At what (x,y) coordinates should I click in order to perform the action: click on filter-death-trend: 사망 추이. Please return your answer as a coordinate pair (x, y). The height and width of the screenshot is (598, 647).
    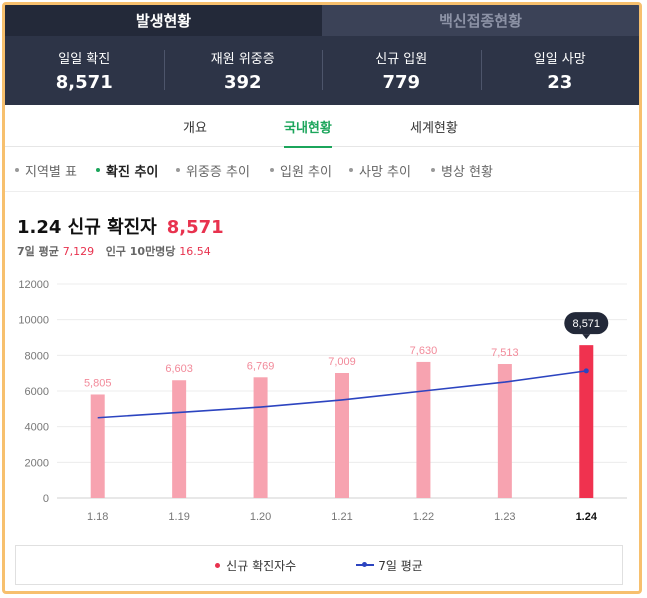
    Looking at the image, I should click on (380, 170).